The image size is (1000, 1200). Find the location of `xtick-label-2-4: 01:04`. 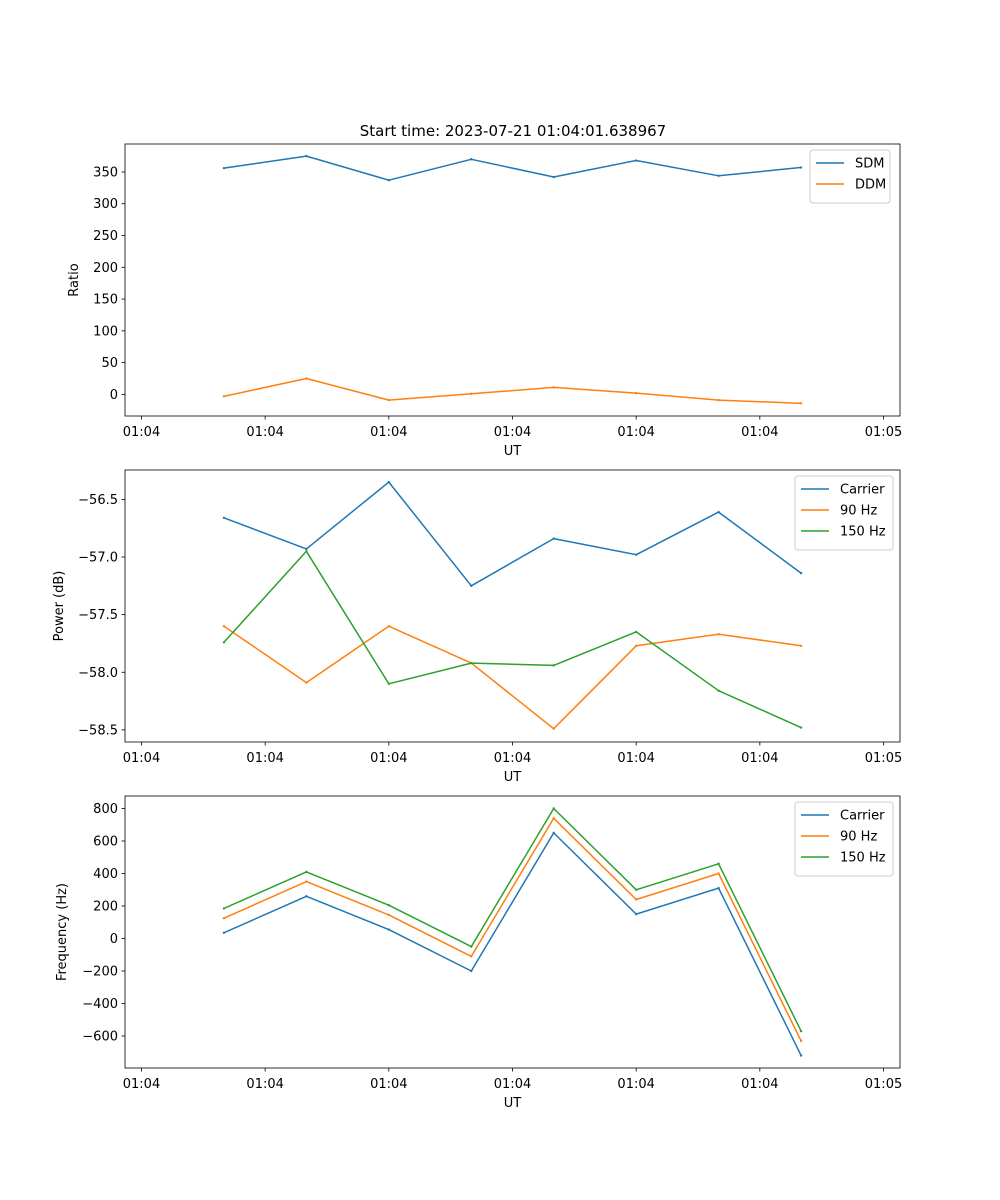

xtick-label-2-4: 01:04 is located at coordinates (635, 1084).